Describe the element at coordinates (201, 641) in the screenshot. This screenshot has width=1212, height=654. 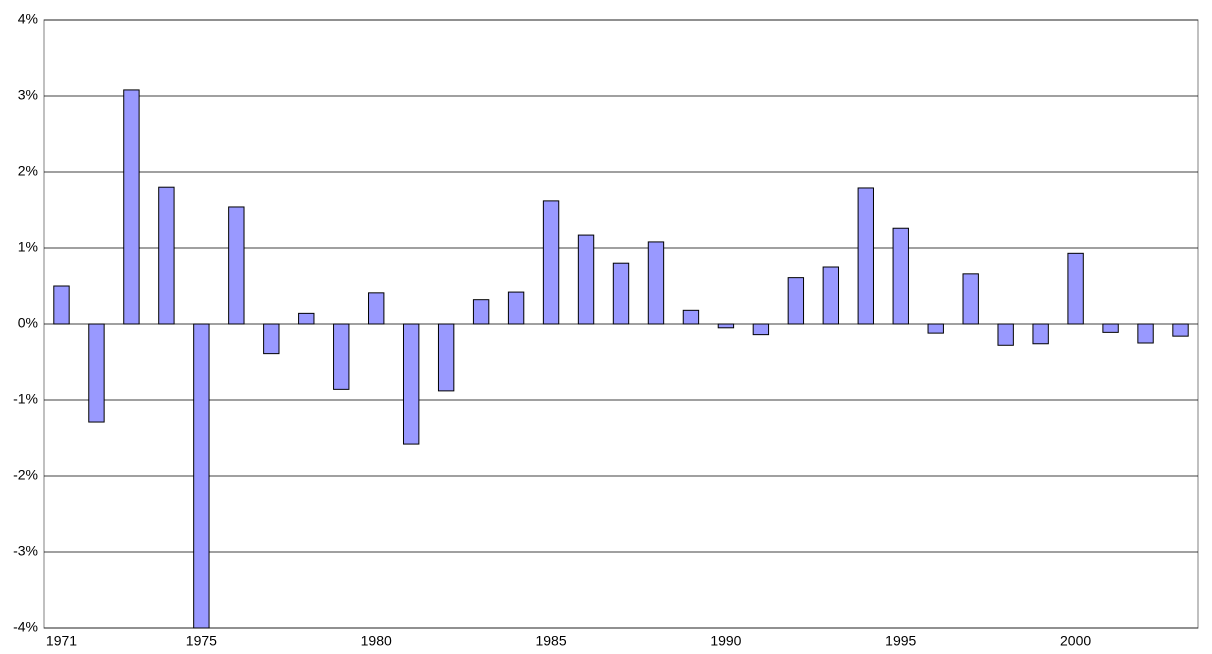
I see `x-tick-label: 1975` at that location.